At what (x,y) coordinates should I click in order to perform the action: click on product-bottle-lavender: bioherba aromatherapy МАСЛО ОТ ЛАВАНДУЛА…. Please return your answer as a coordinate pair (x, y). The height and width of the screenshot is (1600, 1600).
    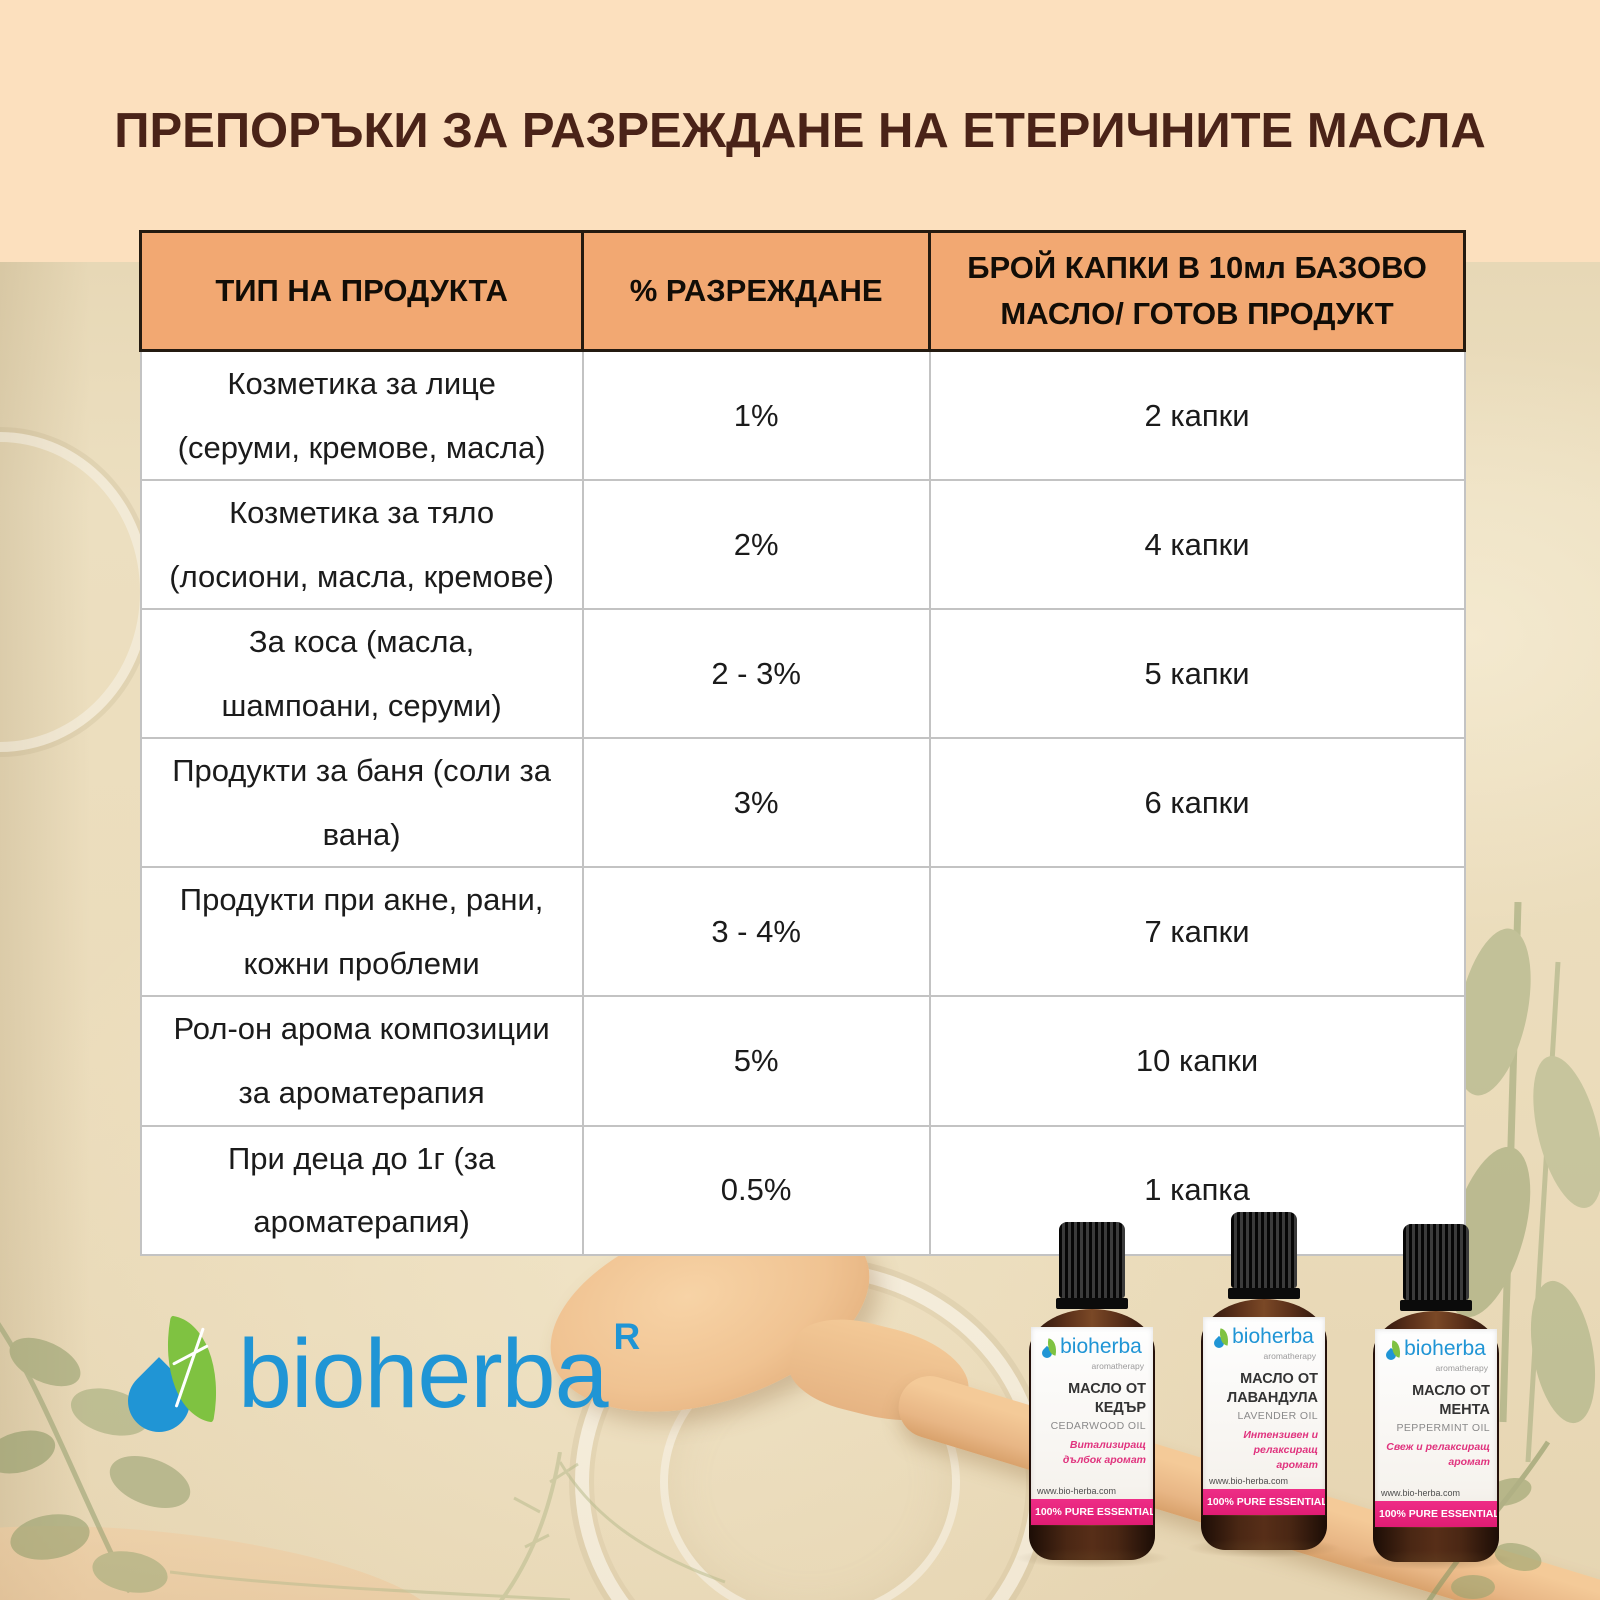
    Looking at the image, I should click on (1264, 1385).